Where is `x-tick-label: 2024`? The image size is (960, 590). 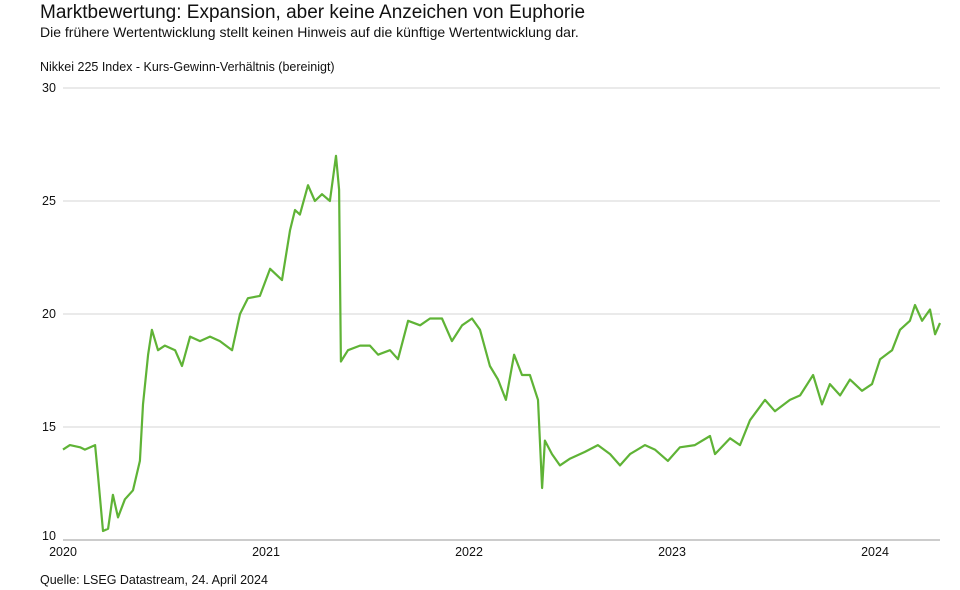 x-tick-label: 2024 is located at coordinates (875, 552).